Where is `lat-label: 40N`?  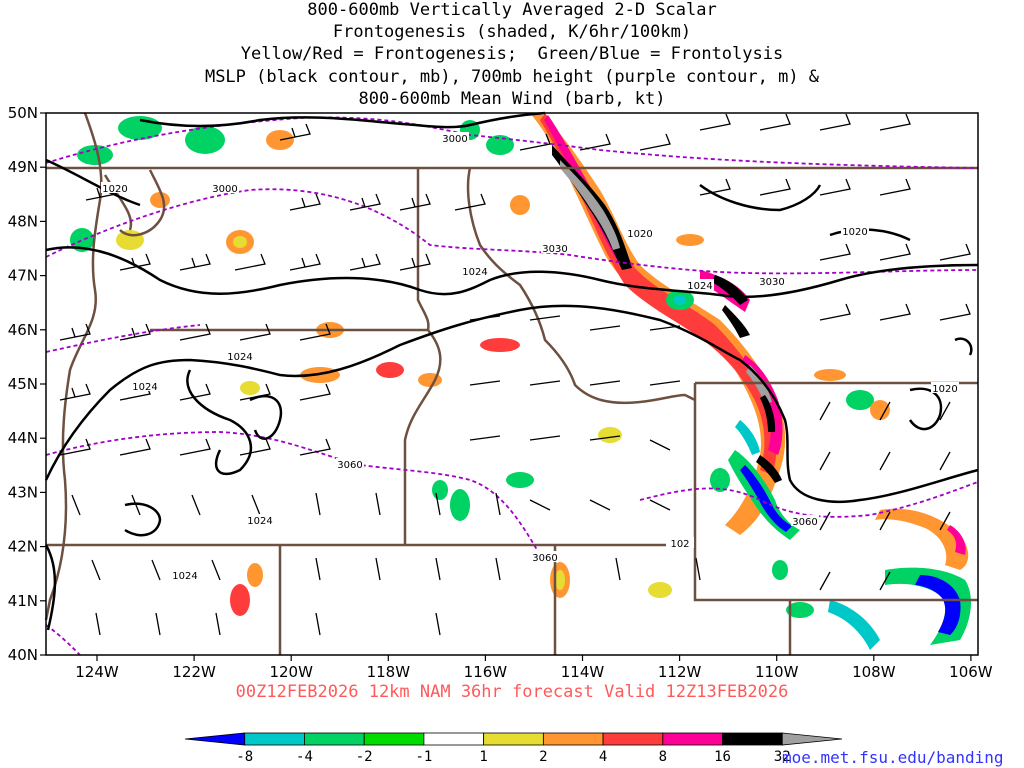
lat-label: 40N is located at coordinates (23, 655).